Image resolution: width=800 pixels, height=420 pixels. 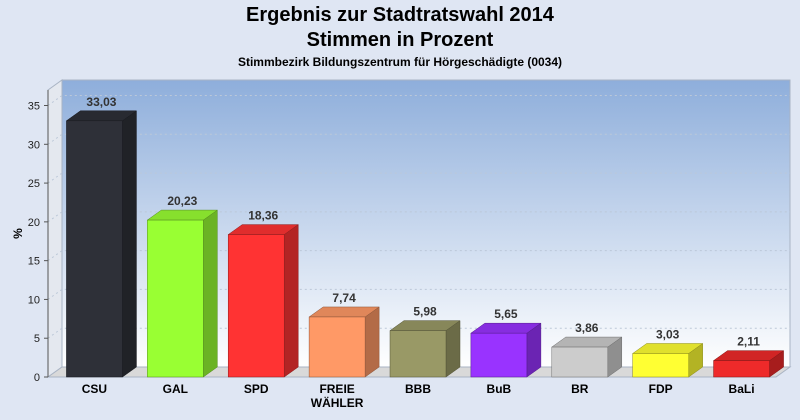 I want to click on y-tick-label: 10, so click(x=34, y=300).